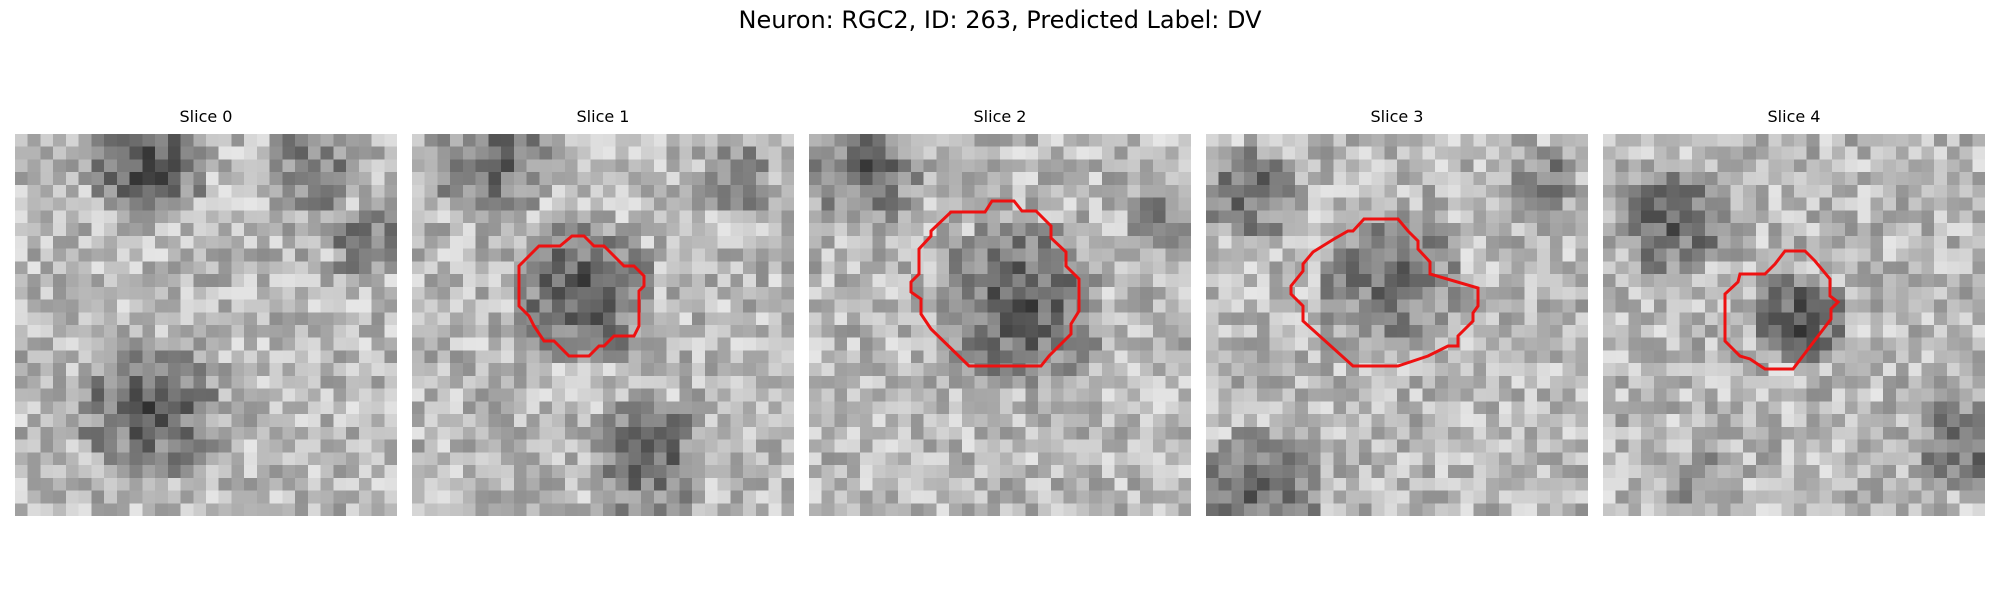 The height and width of the screenshot is (600, 2000). Describe the element at coordinates (603, 116) in the screenshot. I see `panel-title: Slice 1` at that location.